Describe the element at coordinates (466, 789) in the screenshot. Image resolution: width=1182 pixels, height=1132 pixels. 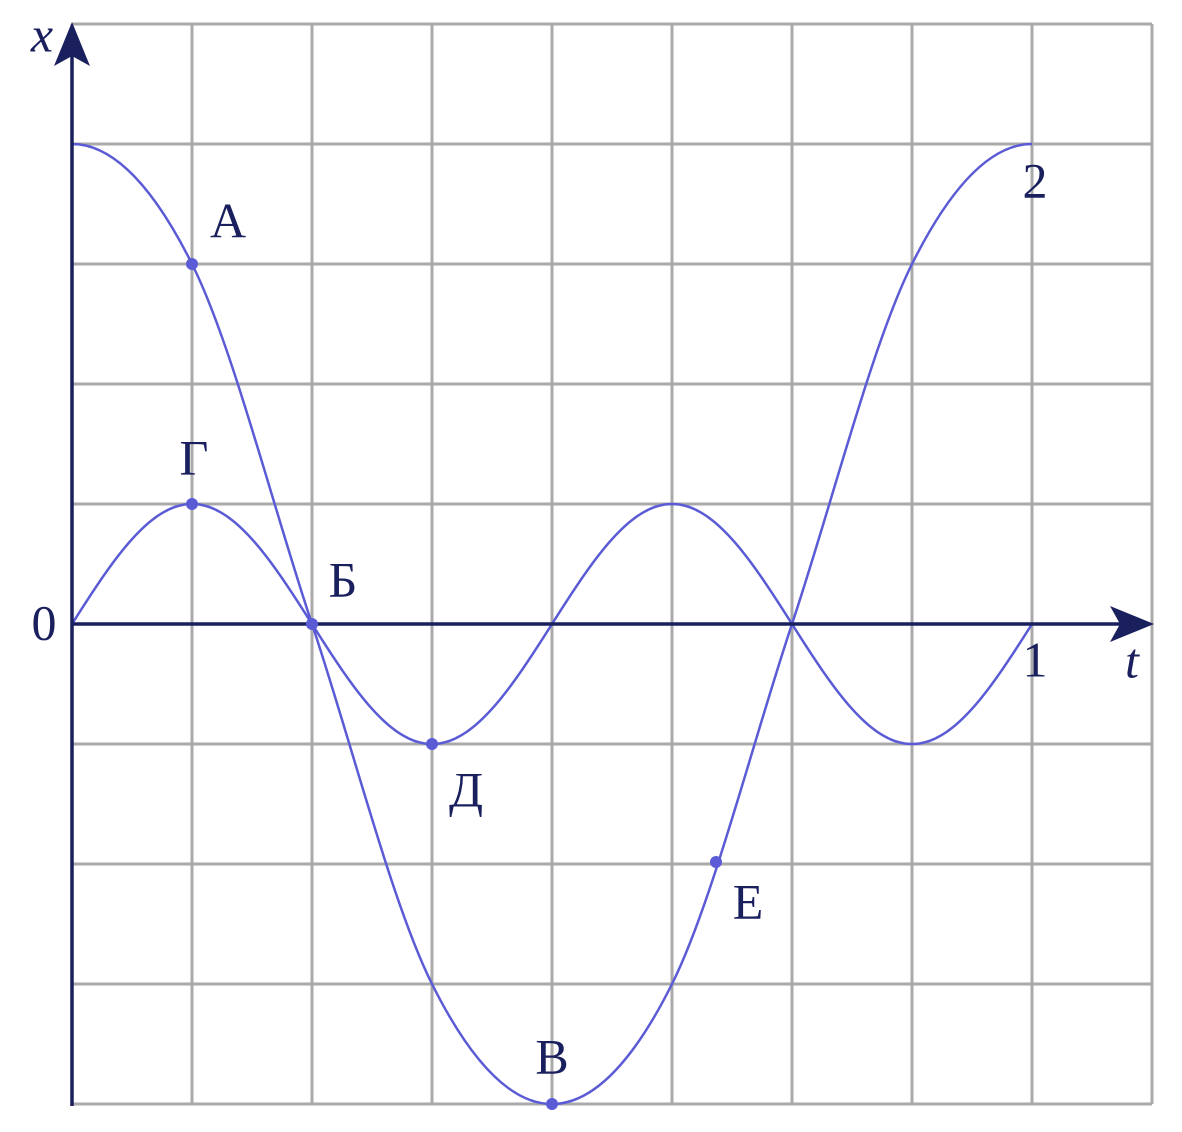
I see `point-label: Д` at that location.